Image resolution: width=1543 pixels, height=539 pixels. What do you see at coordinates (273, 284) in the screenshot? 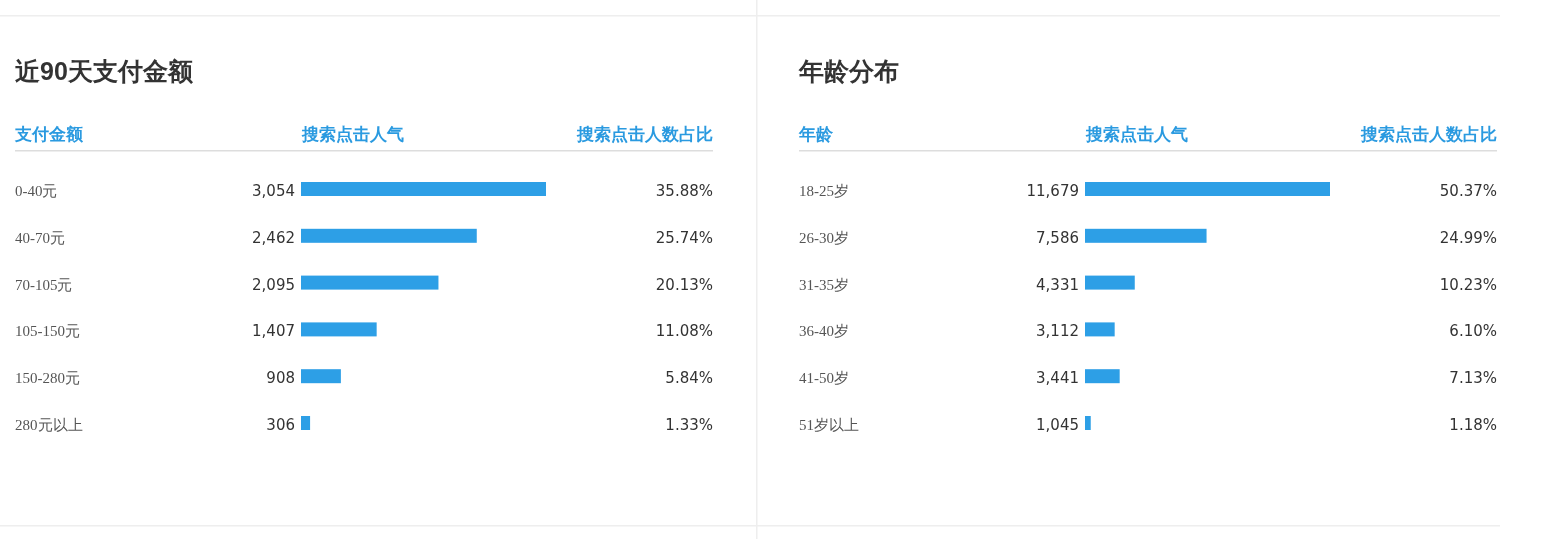
I see `text: 2,095` at bounding box center [273, 284].